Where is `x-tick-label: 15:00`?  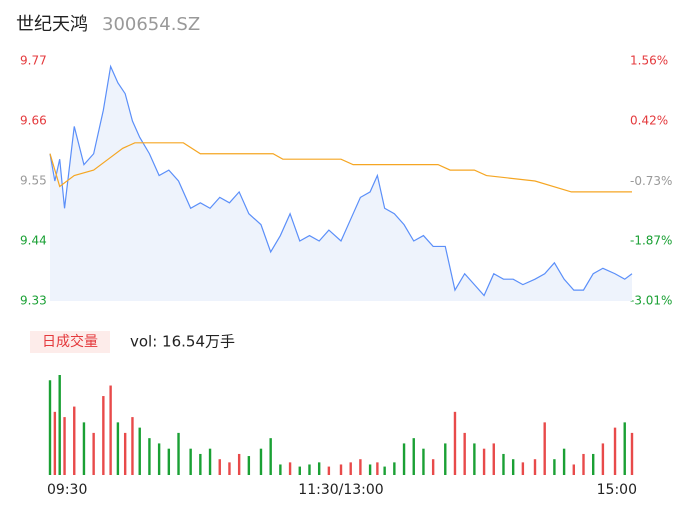 x-tick-label: 15:00 is located at coordinates (617, 490).